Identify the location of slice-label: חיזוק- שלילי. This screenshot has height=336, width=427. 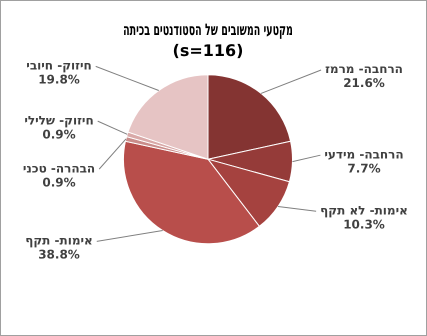
(59, 120).